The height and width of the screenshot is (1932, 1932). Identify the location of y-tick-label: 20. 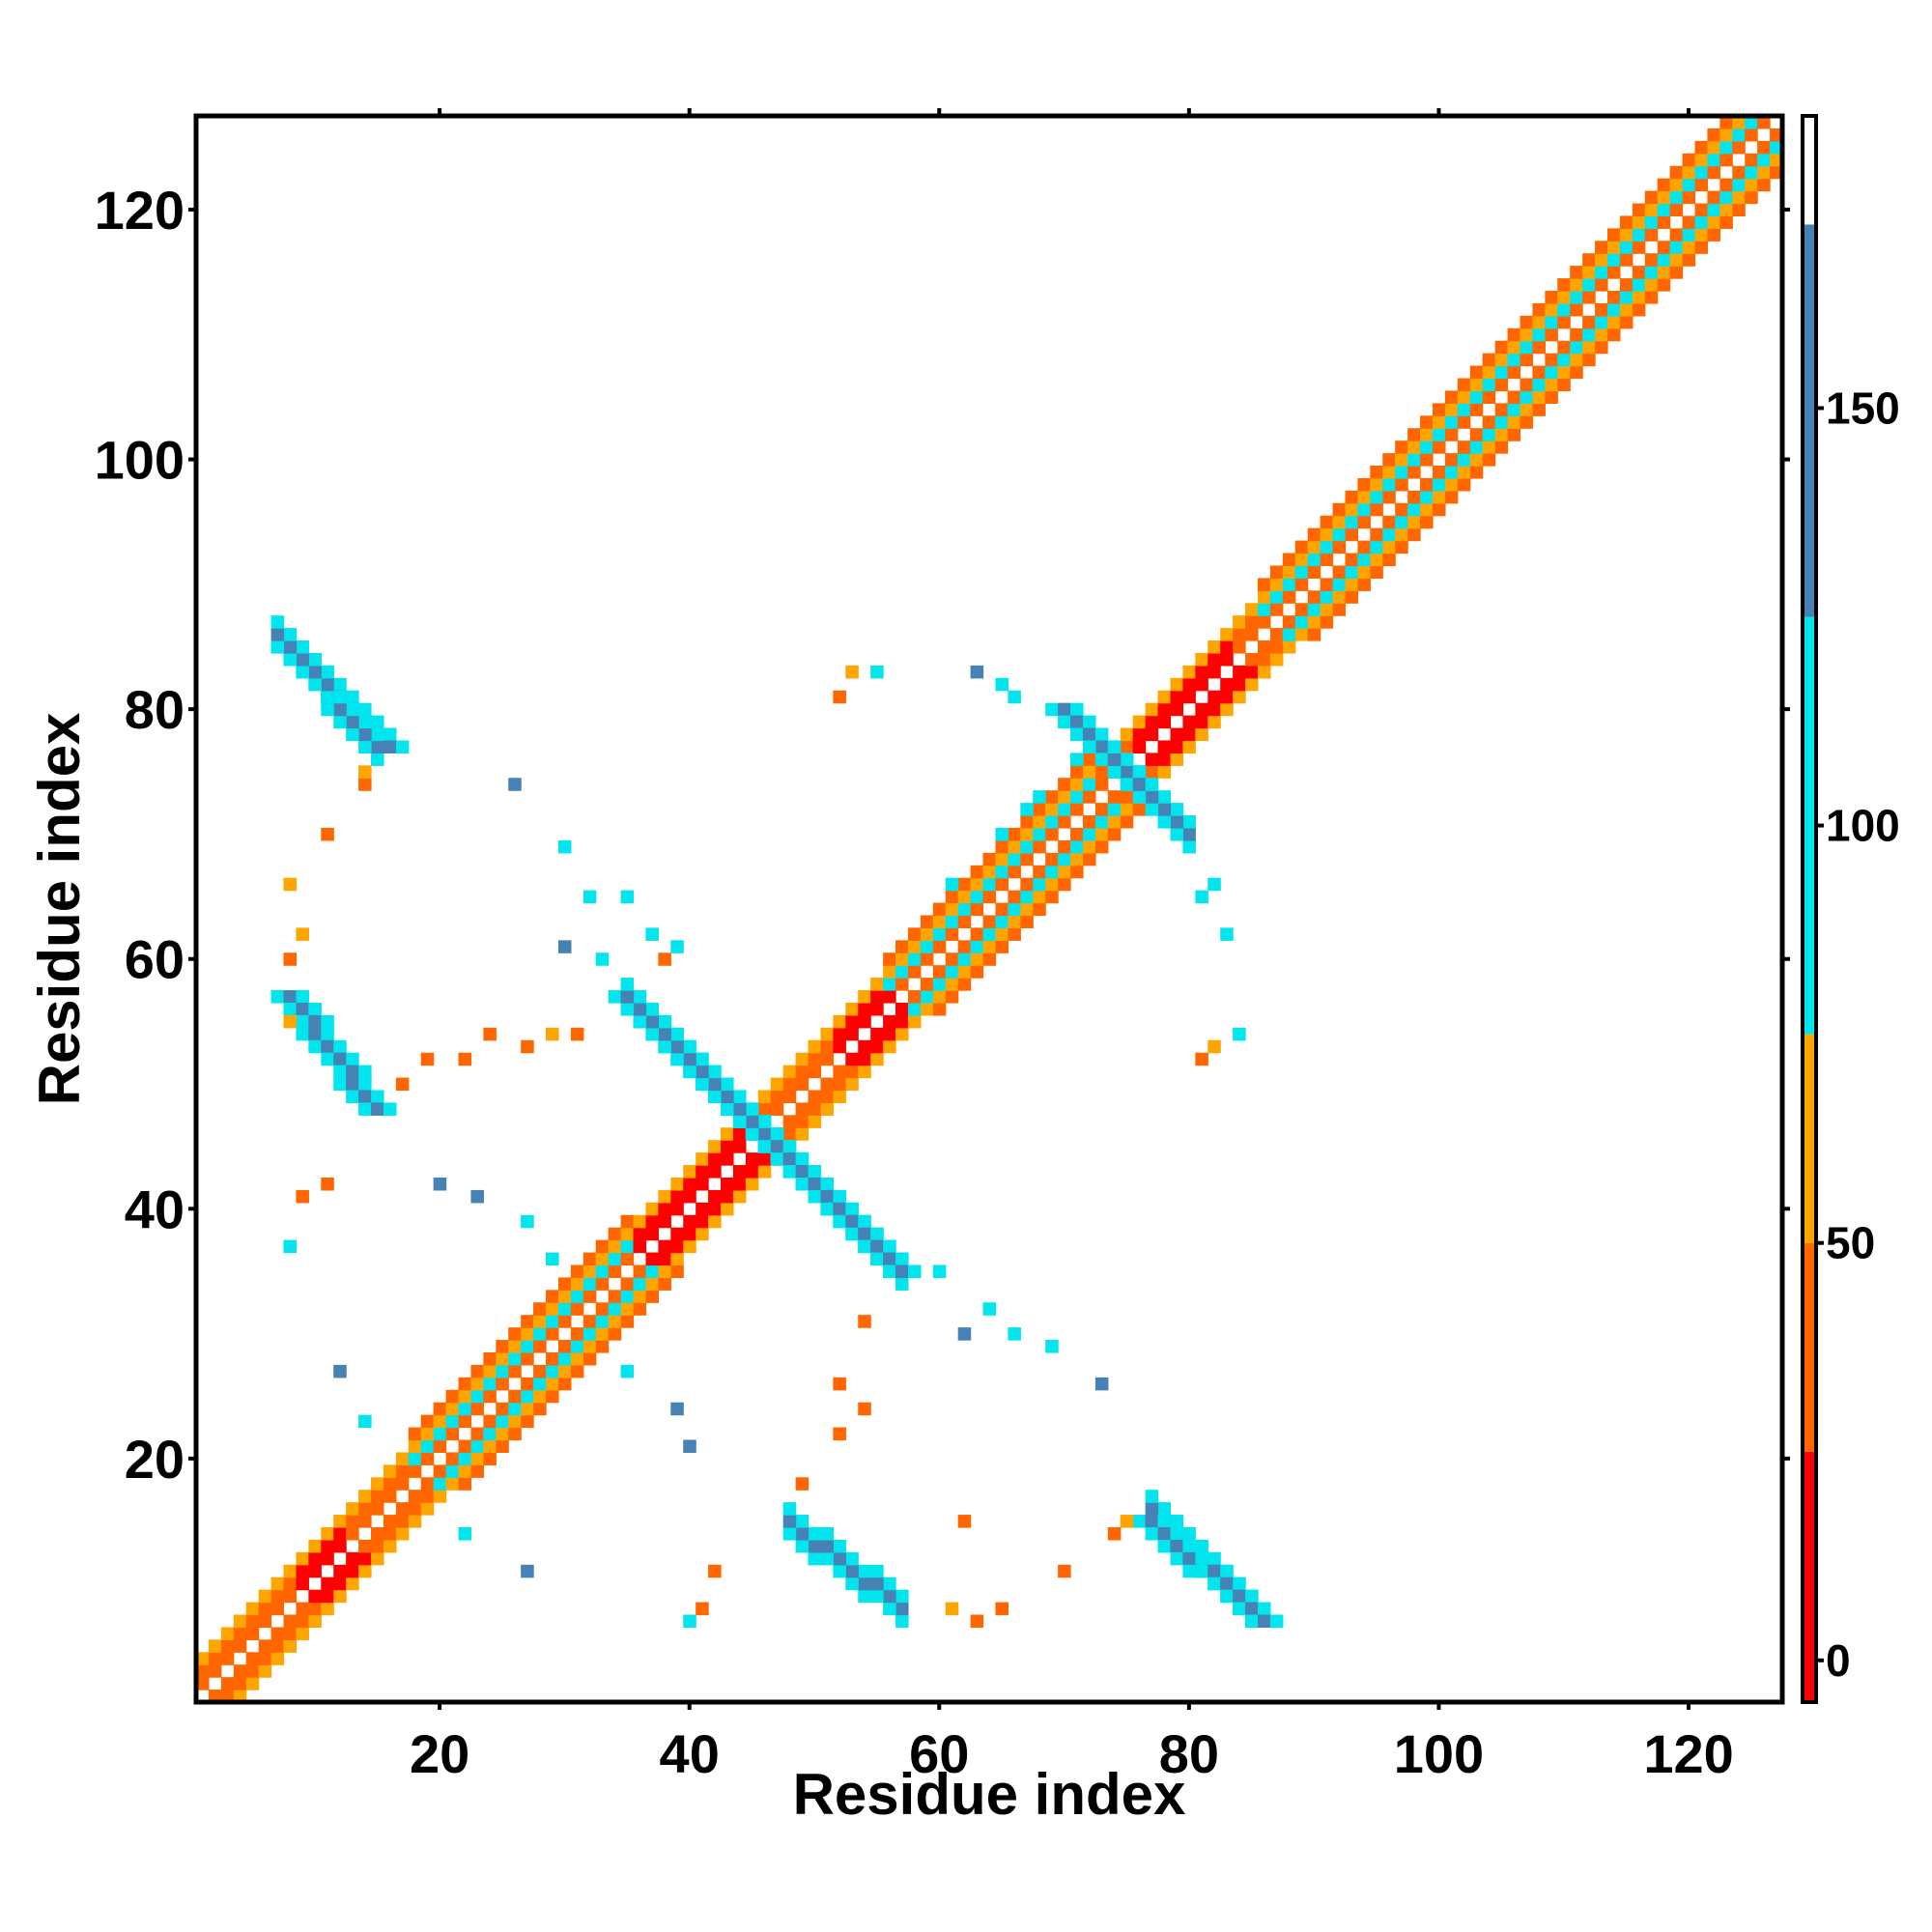
(155, 1459).